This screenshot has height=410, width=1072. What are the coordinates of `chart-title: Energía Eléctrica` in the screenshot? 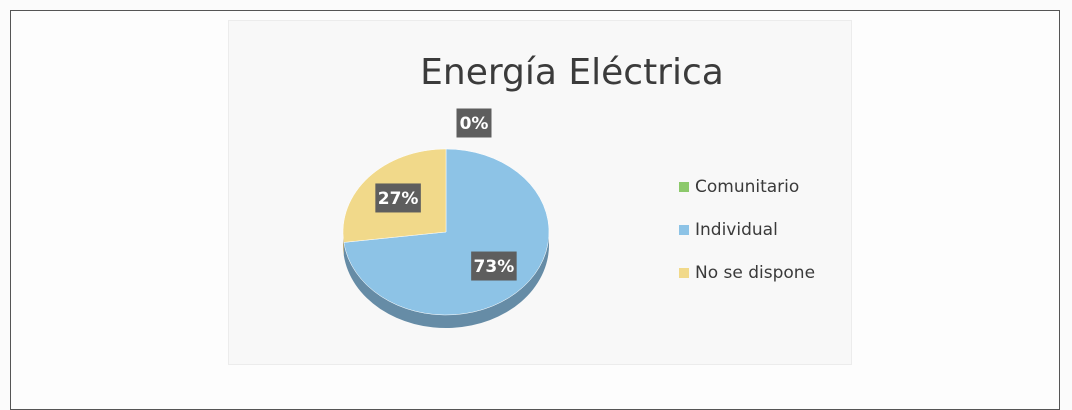 It's located at (572, 72).